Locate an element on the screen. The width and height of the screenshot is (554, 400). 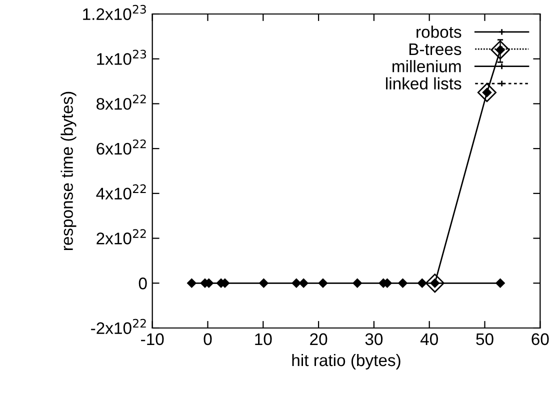
x-tick-label: 30 is located at coordinates (374, 339).